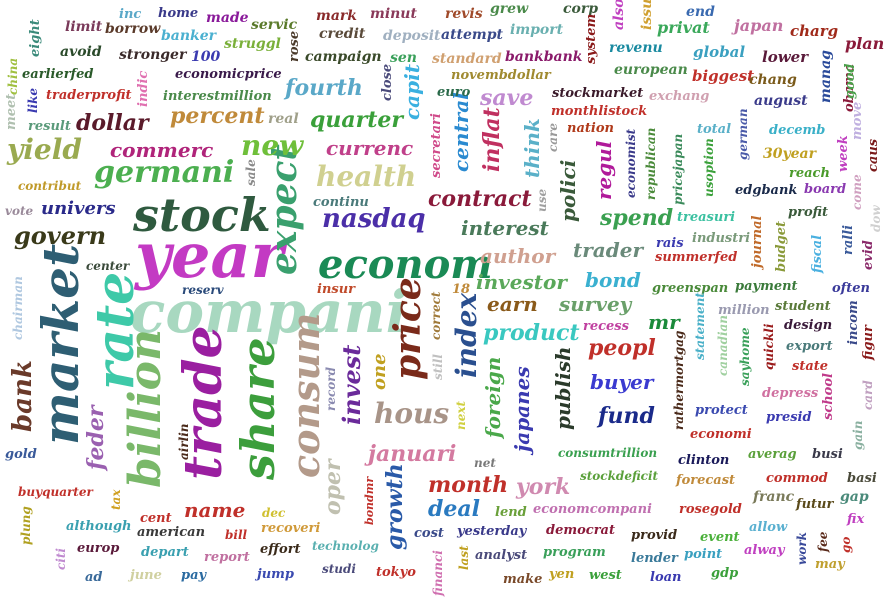 This screenshot has height=609, width=887. What do you see at coordinates (803, 306) in the screenshot?
I see `word: student` at bounding box center [803, 306].